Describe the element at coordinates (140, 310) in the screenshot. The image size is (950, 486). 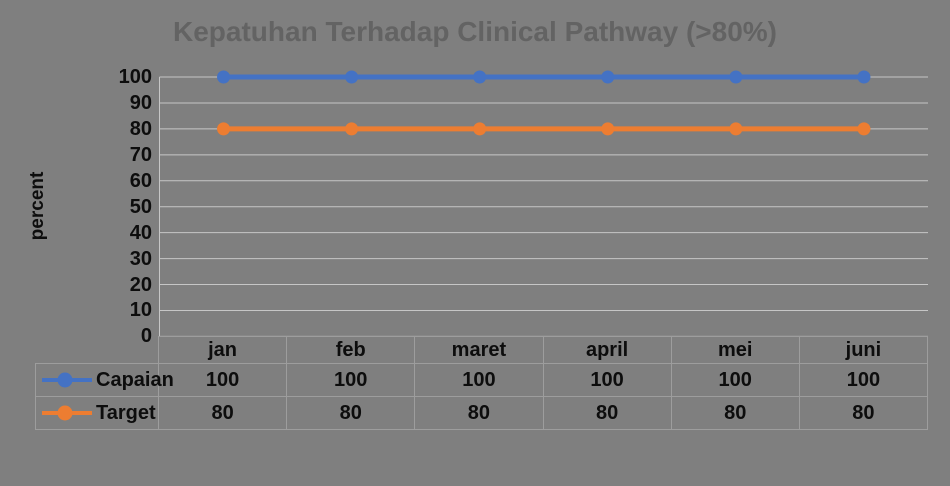
I see `y-tick-label: 10` at that location.